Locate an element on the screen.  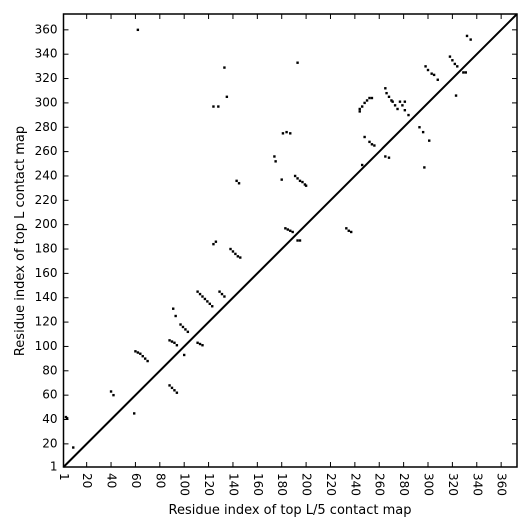
y-tick-label: 80 is located at coordinates (49, 370).